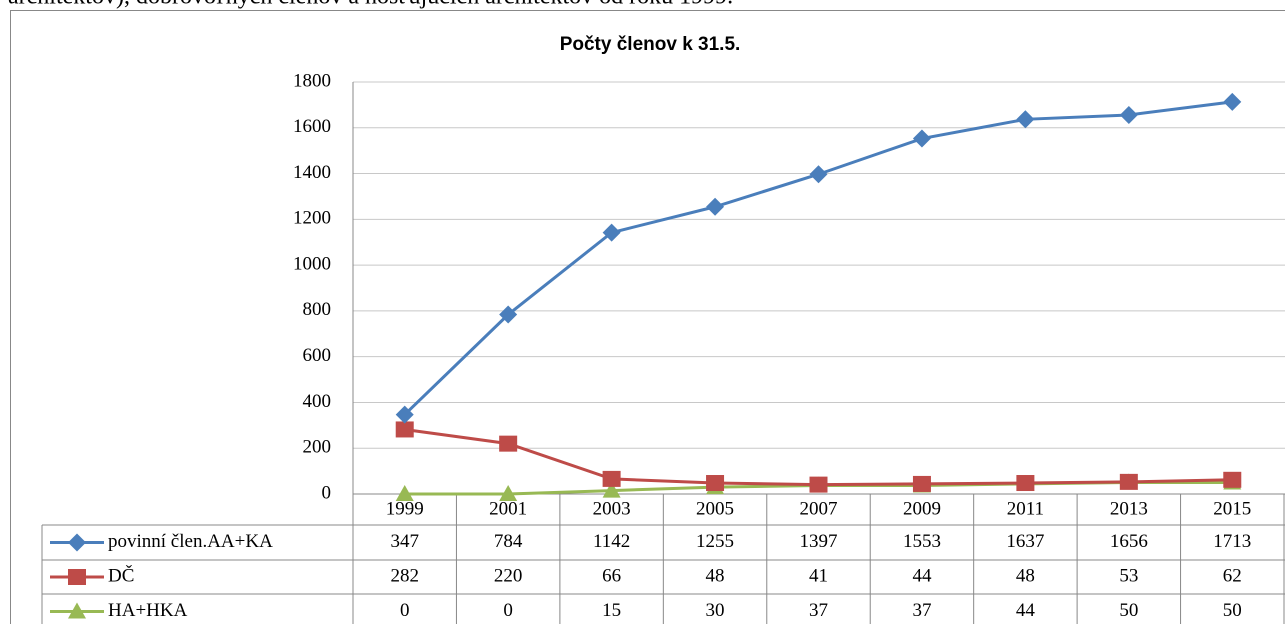  What do you see at coordinates (1232, 575) in the screenshot?
I see `table-value: 62` at bounding box center [1232, 575].